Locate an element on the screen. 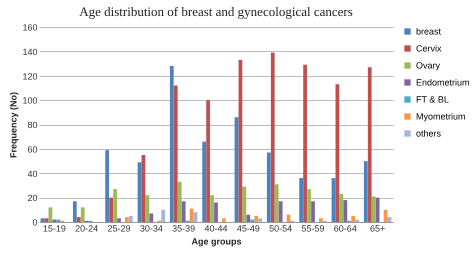 The image size is (474, 260). legend-label: Endometrium is located at coordinates (443, 83).